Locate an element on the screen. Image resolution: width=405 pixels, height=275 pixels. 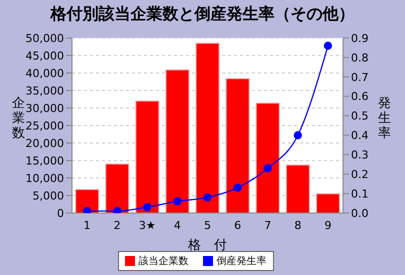
x-tick-label: 8 is located at coordinates (298, 225).